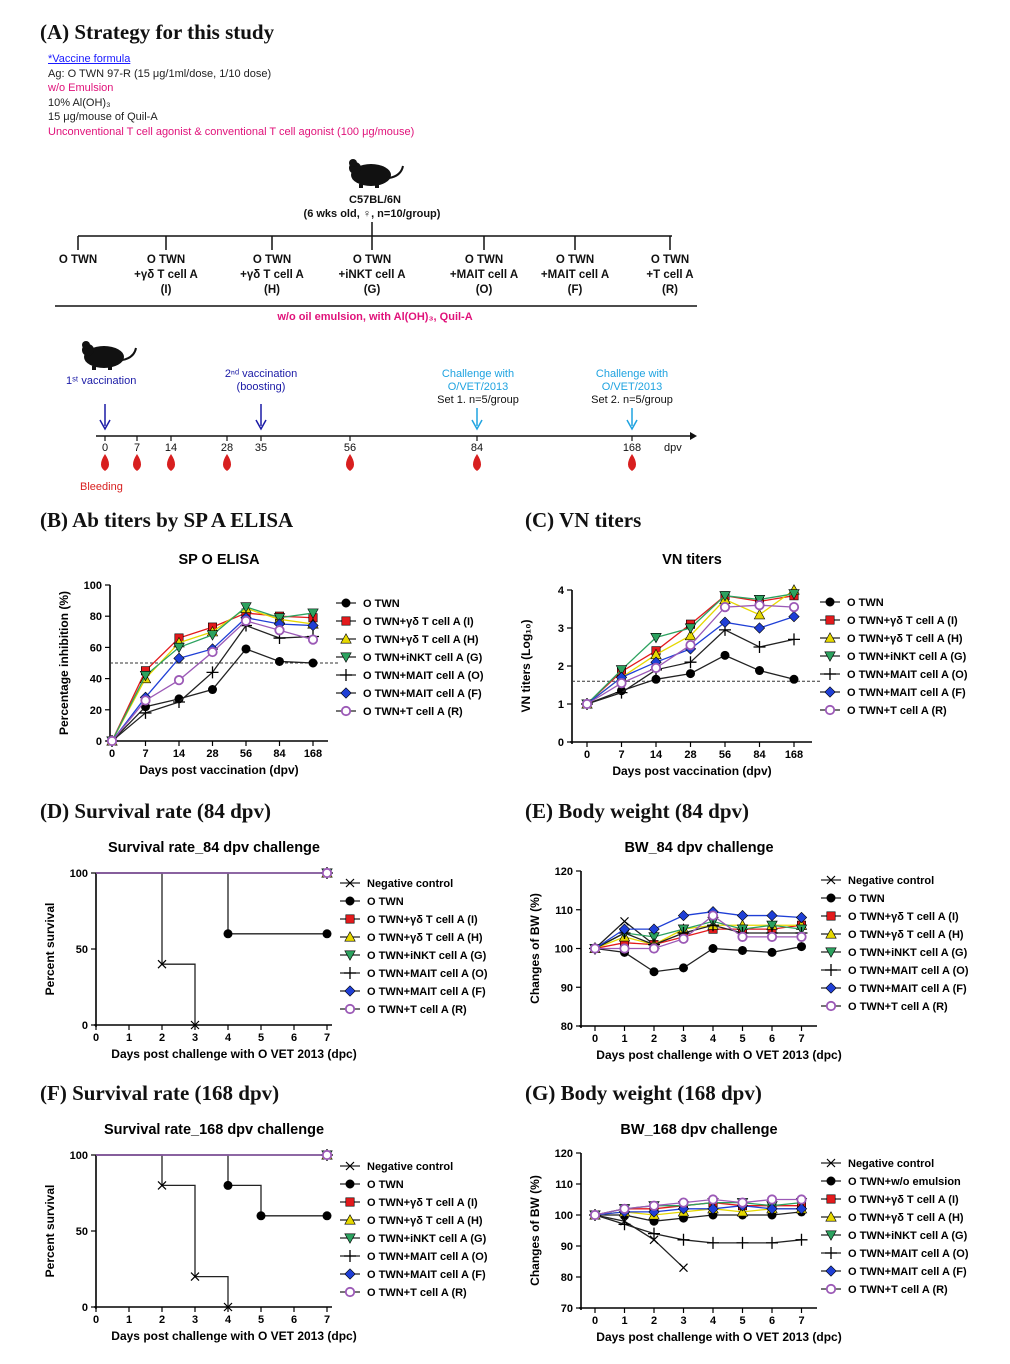 The height and width of the screenshot is (1364, 1010). I want to click on study-group: O TWN +γδ T cell A (H), so click(272, 275).